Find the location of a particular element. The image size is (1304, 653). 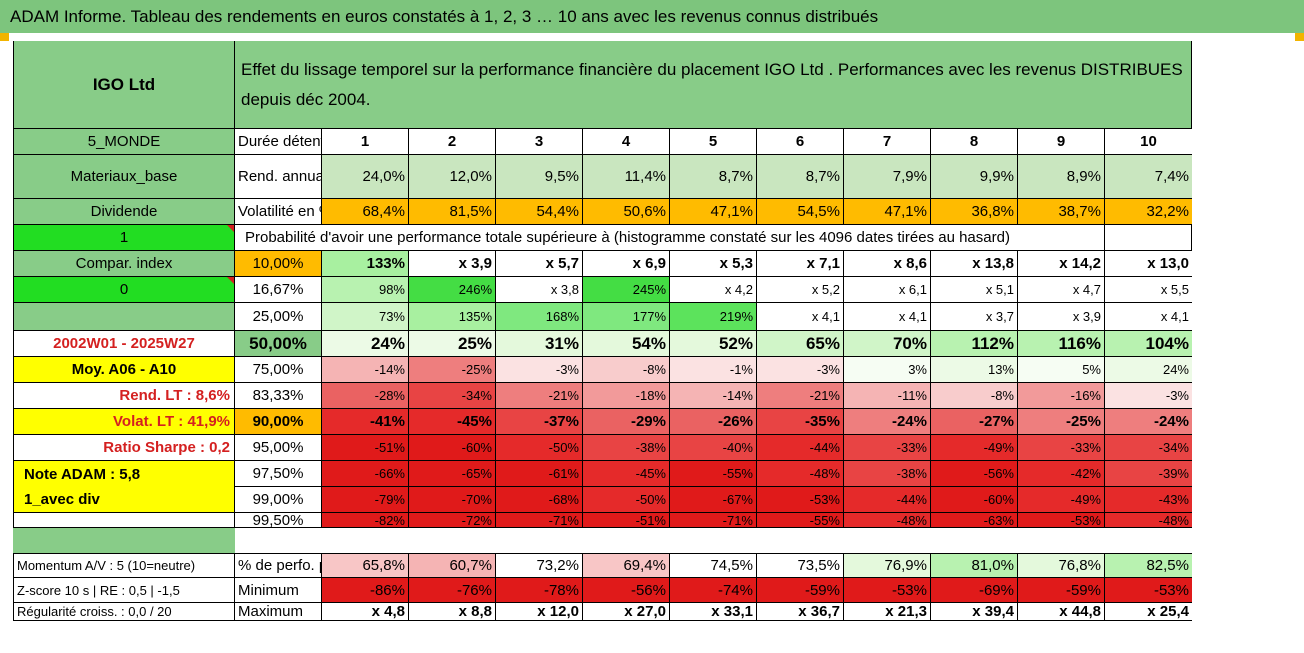

quantile-cell: 25% is located at coordinates (452, 344).